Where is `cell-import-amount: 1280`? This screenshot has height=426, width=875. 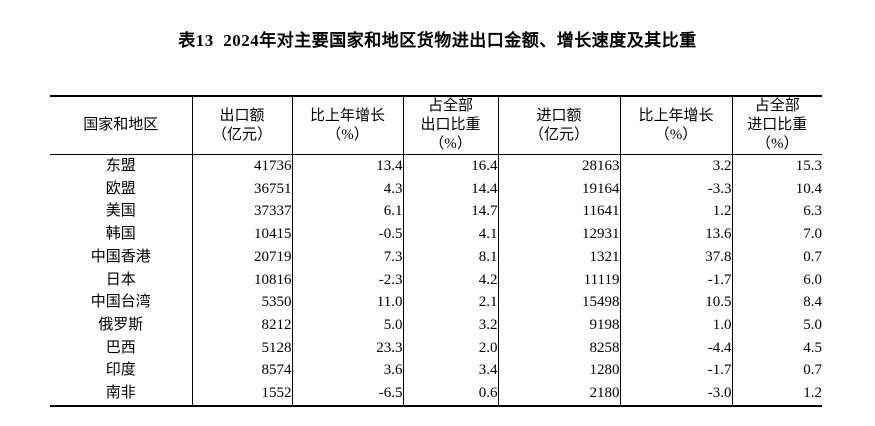
cell-import-amount: 1280 is located at coordinates (558, 371).